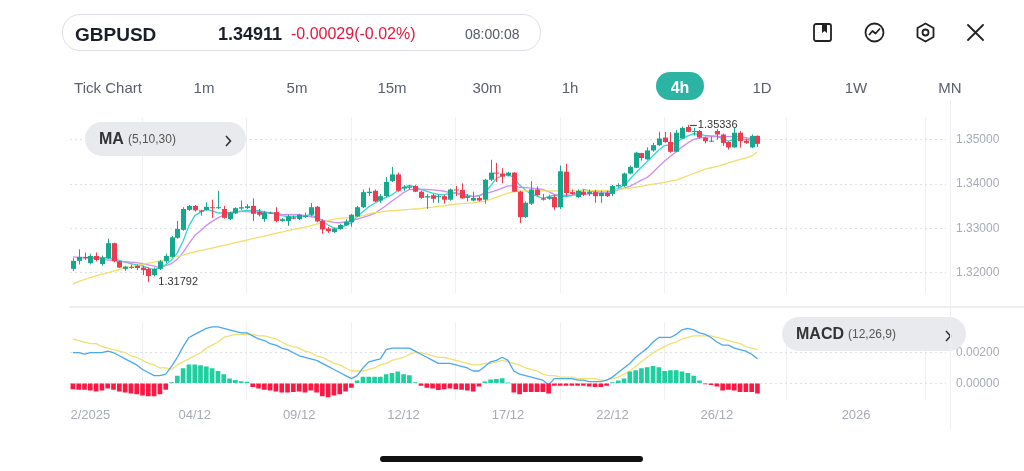  What do you see at coordinates (978, 183) in the screenshot?
I see `y-tick-label: 1.34000` at bounding box center [978, 183].